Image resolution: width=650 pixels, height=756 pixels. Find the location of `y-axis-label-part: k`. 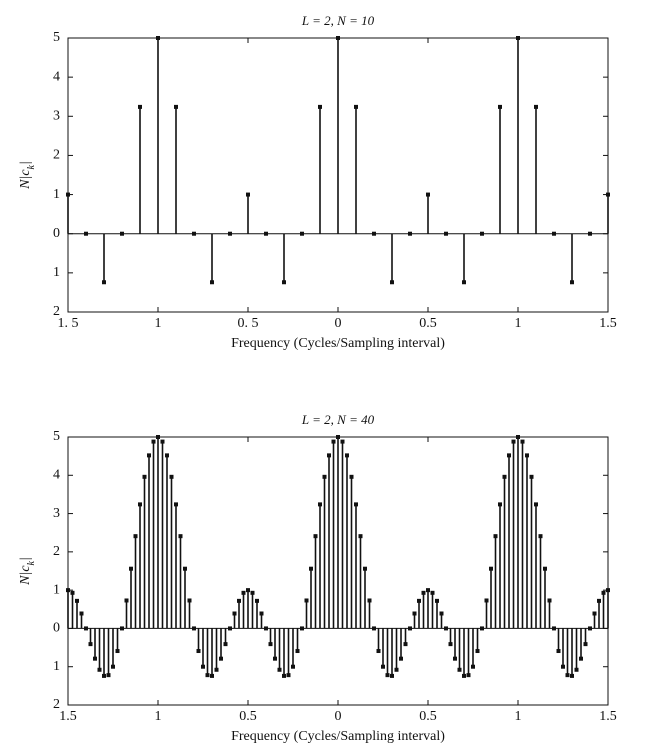

y-axis-label-part: k is located at coordinates (31, 166).